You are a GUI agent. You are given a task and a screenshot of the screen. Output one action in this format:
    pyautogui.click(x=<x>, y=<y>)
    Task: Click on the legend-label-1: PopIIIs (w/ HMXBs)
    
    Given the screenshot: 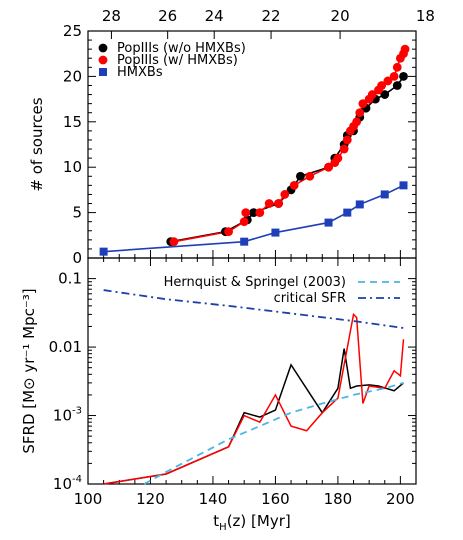 What is the action you would take?
    pyautogui.click(x=177, y=60)
    